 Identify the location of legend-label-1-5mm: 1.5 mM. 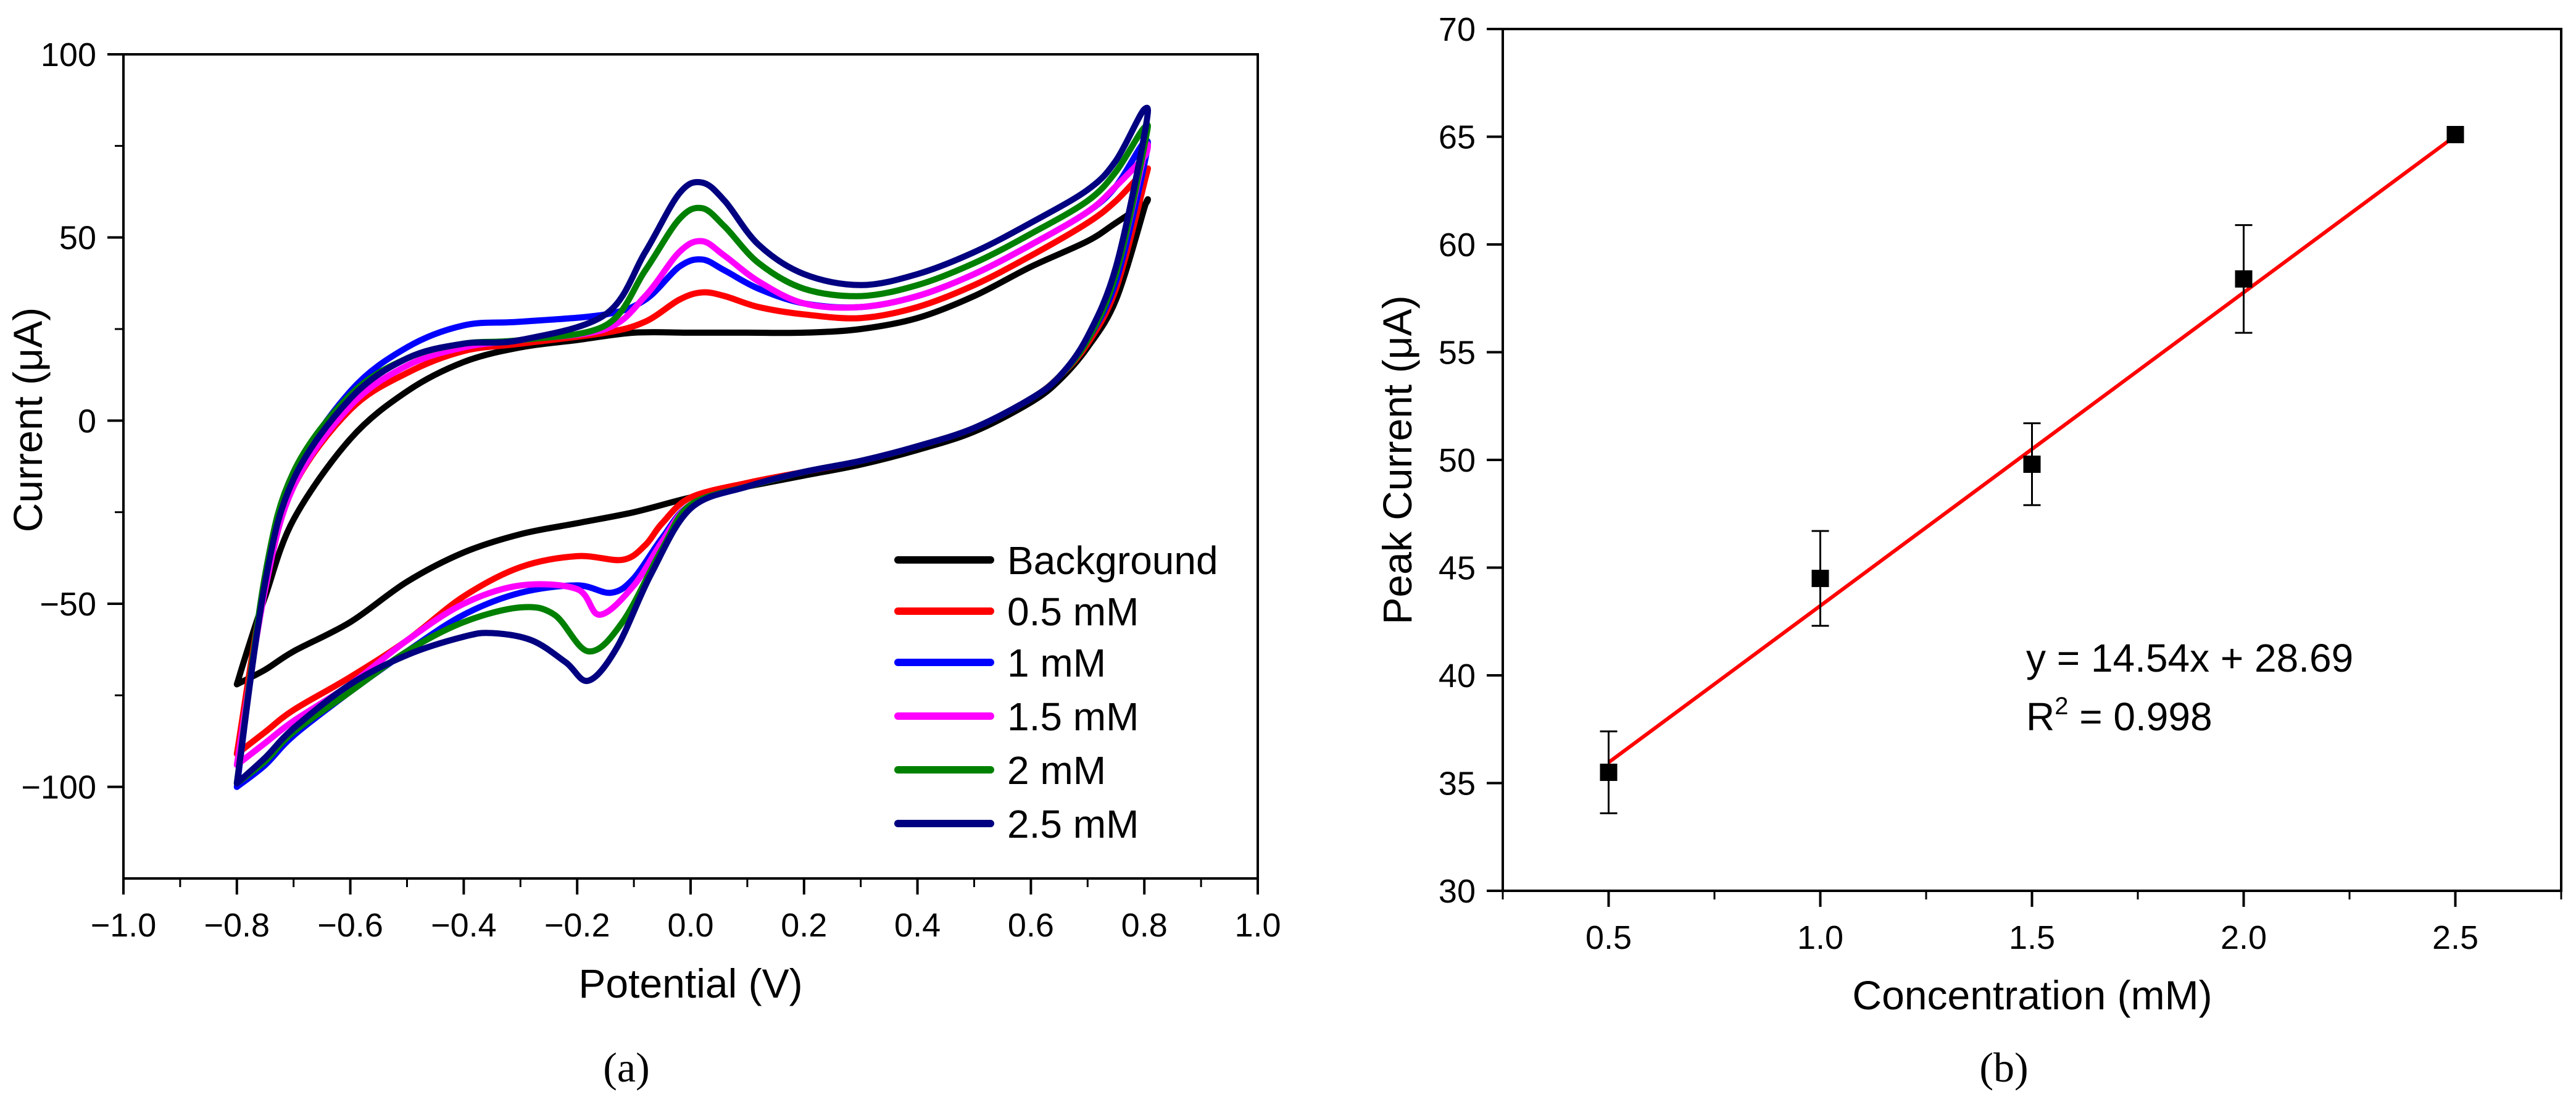
(1073, 716).